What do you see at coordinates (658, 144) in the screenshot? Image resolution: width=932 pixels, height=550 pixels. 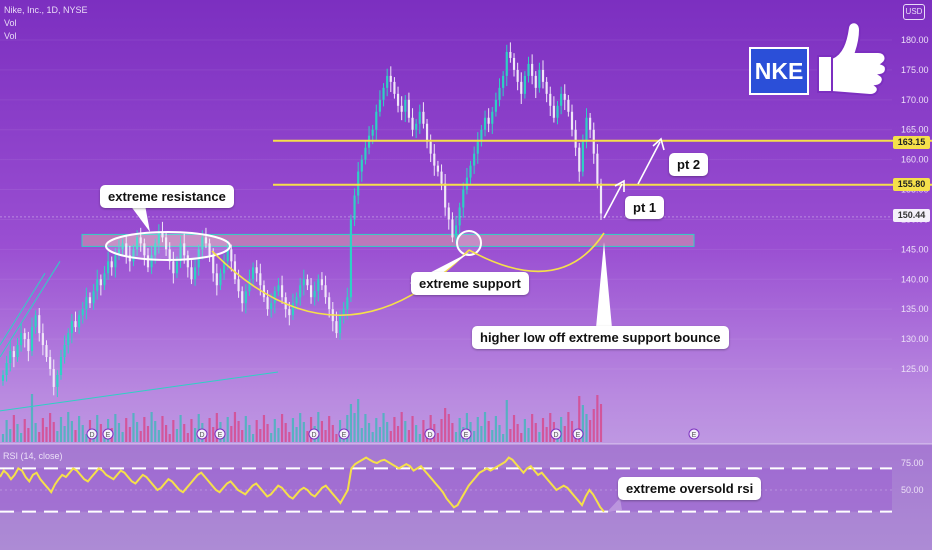 I see `pt2-arrow-head` at bounding box center [658, 144].